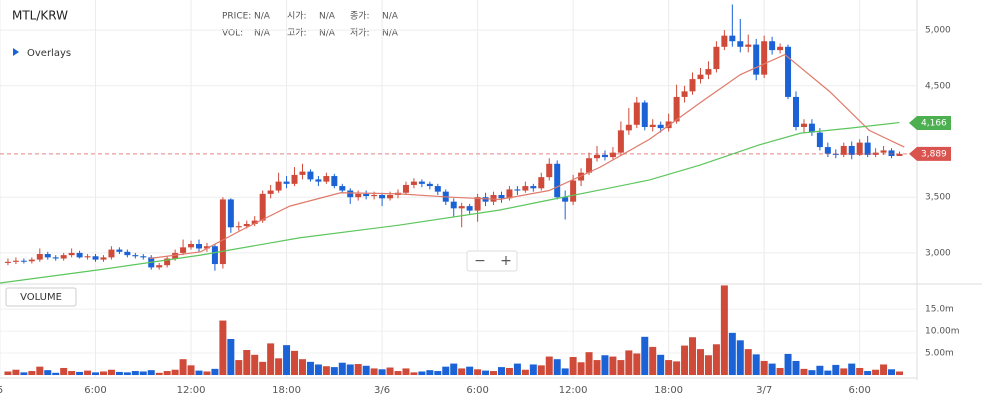 The image size is (982, 404). What do you see at coordinates (1, 390) in the screenshot?
I see `x-tick-label: 5` at bounding box center [1, 390].